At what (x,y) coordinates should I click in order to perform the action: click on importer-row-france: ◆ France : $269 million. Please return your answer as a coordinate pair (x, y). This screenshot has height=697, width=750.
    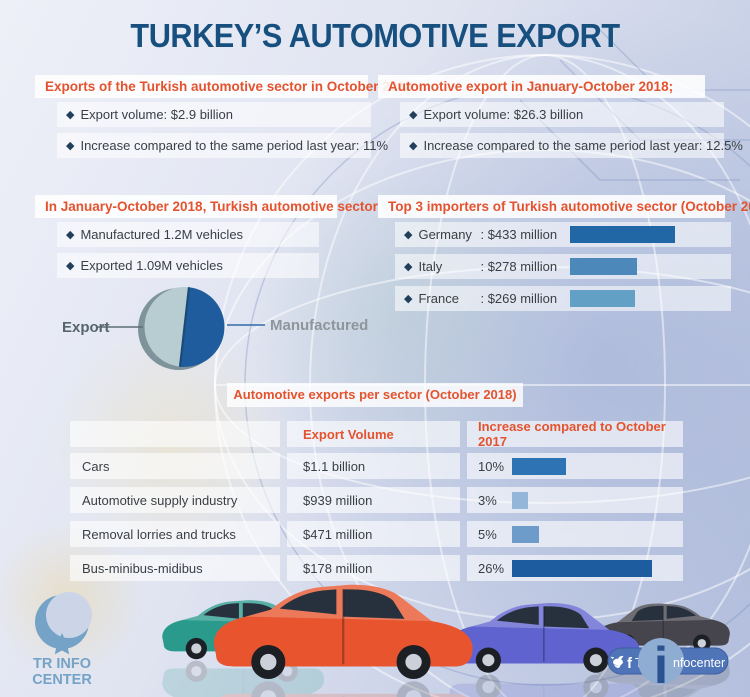
    Looking at the image, I should click on (563, 298).